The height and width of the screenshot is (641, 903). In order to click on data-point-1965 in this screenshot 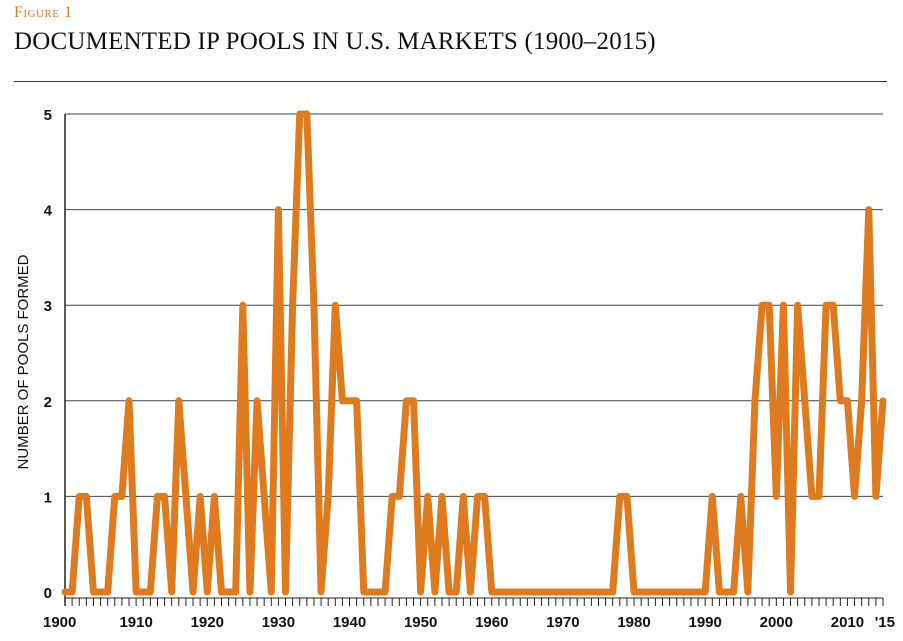, I will do `click(527, 592)`.